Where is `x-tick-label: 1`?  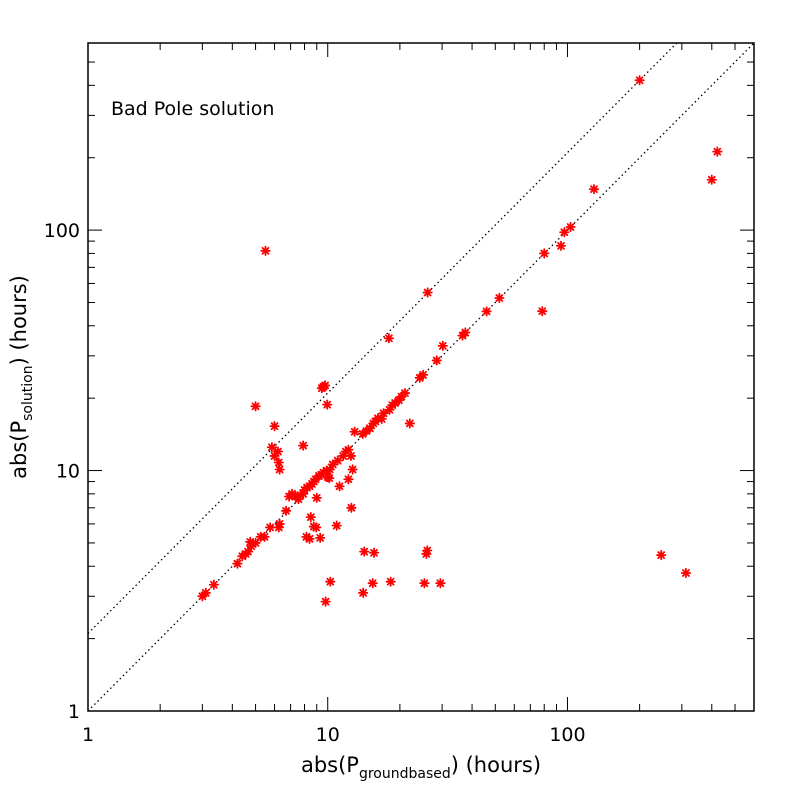 x-tick-label: 1 is located at coordinates (88, 735).